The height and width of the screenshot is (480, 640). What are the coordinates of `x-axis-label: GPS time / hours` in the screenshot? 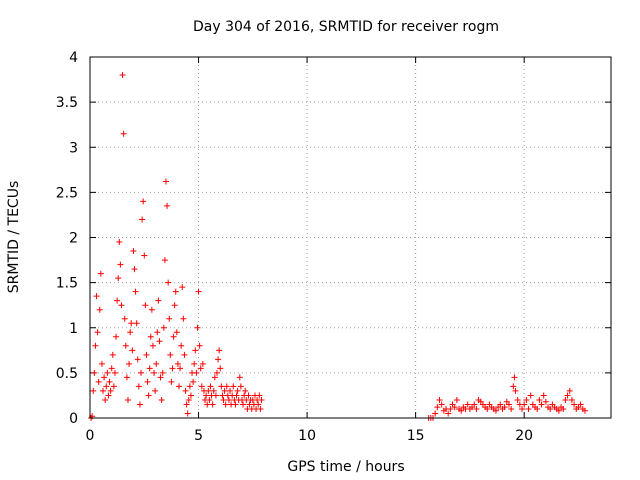 It's located at (345, 467).